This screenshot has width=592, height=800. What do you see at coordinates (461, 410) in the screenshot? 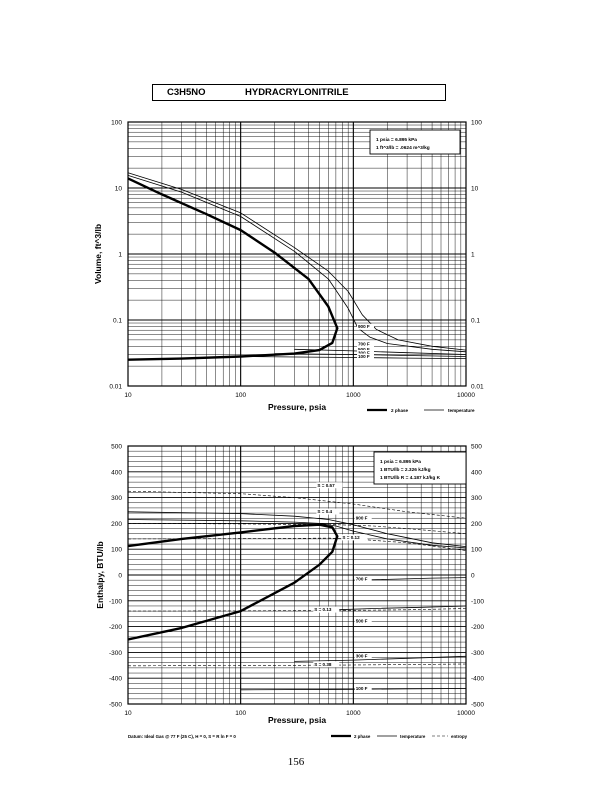
I see `volume-legend-temperature-label: temperature` at bounding box center [461, 410].